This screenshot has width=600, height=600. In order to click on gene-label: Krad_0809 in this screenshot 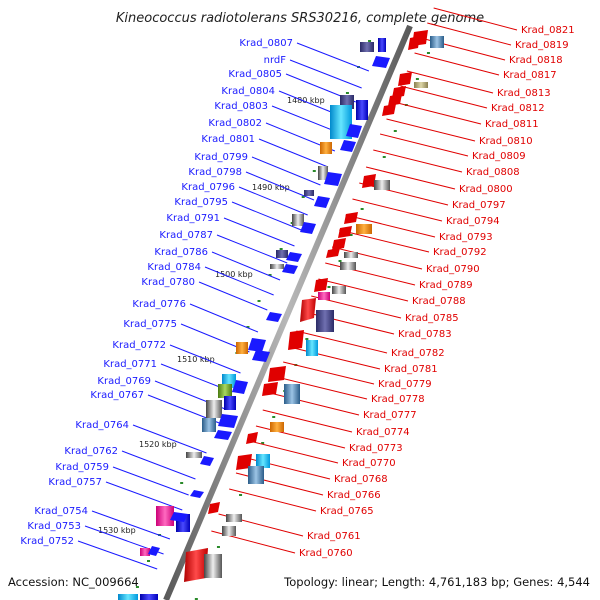, I will do `click(499, 156)`.